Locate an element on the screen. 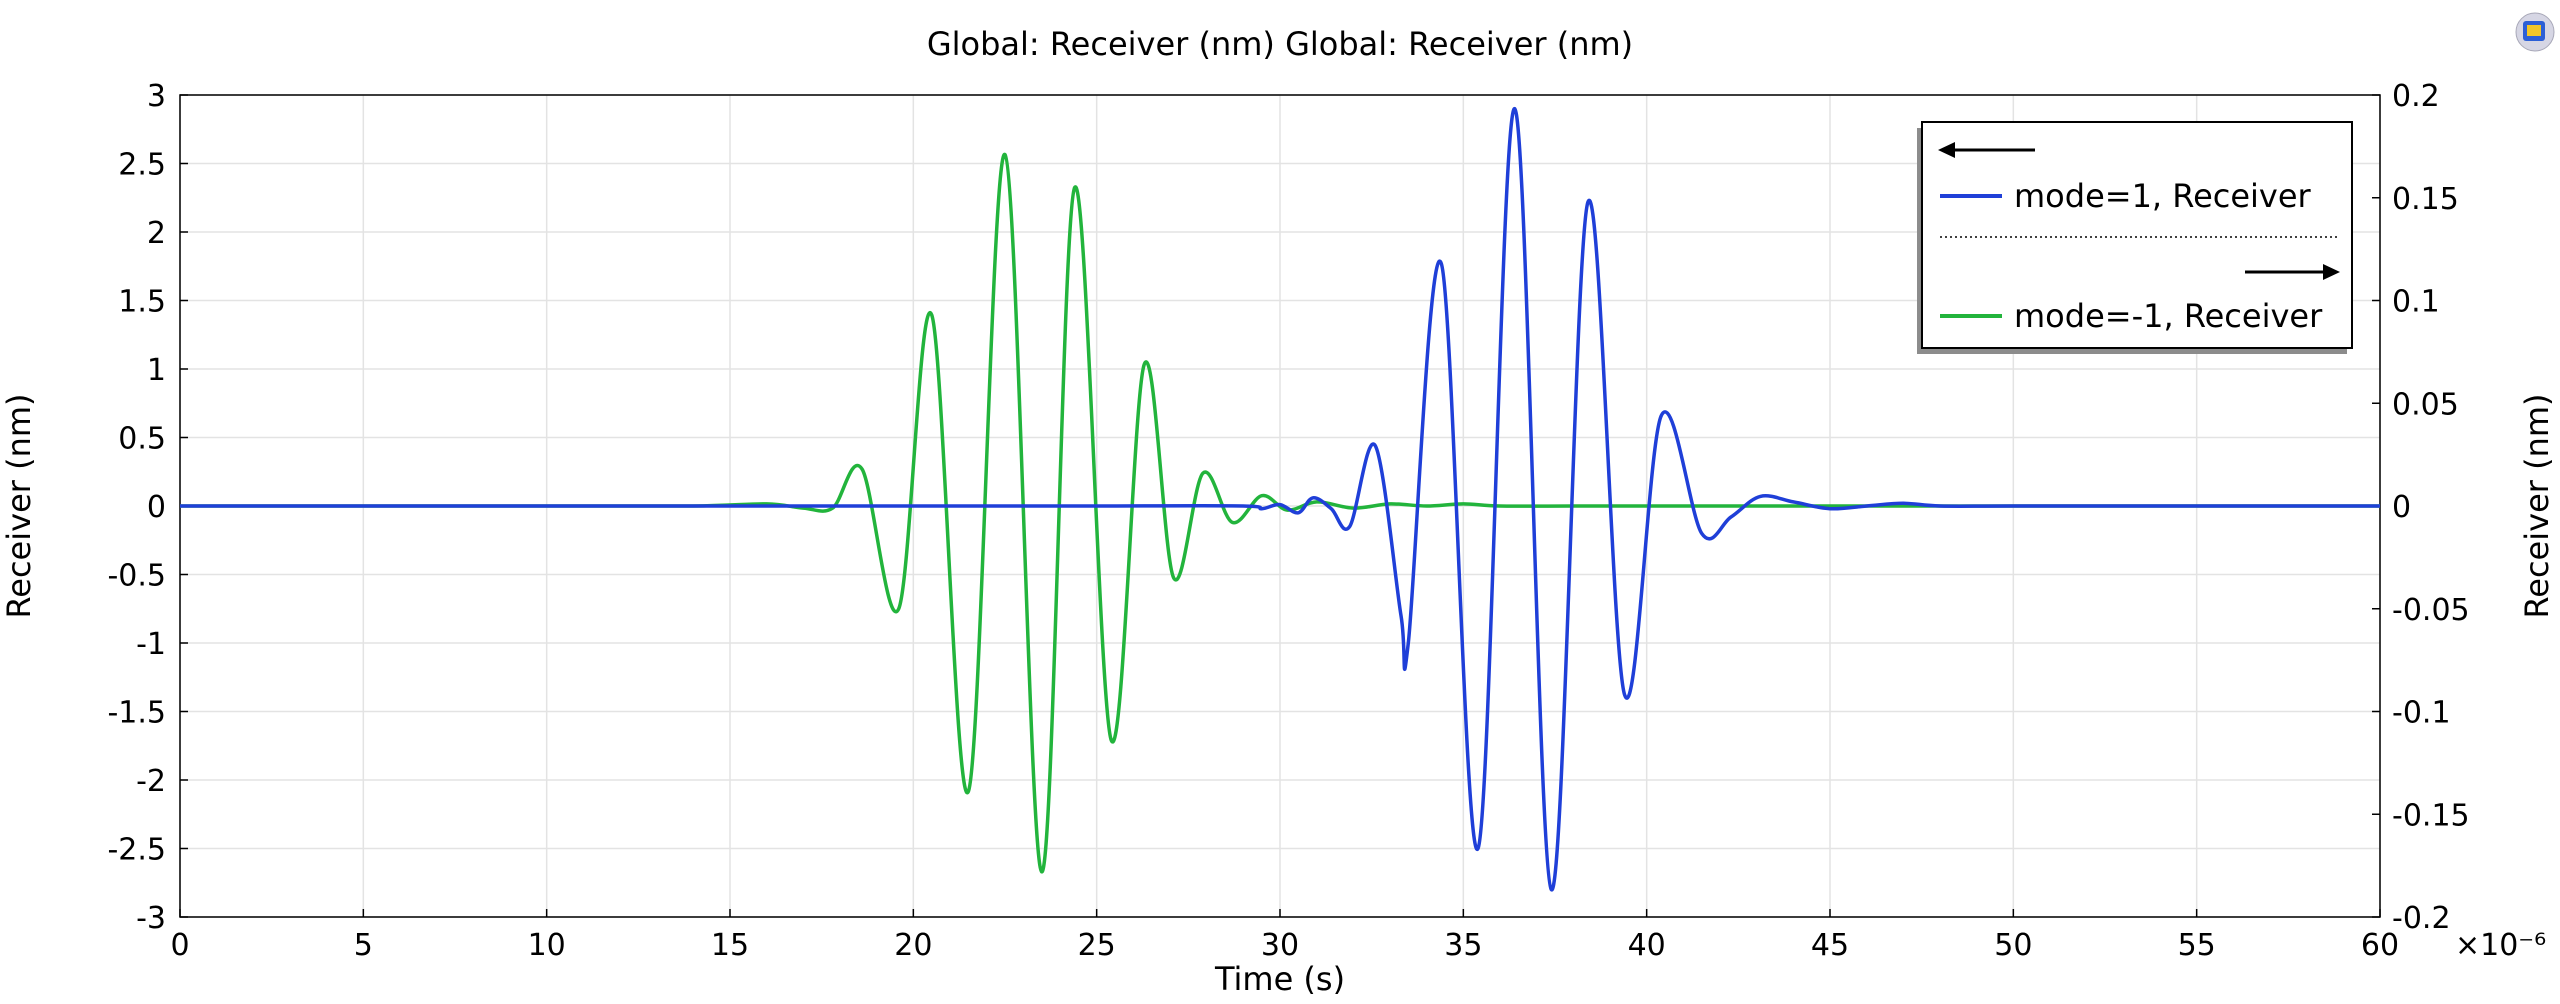 This screenshot has height=1004, width=2560. right-axis-arrow-icon is located at coordinates (2292, 272).